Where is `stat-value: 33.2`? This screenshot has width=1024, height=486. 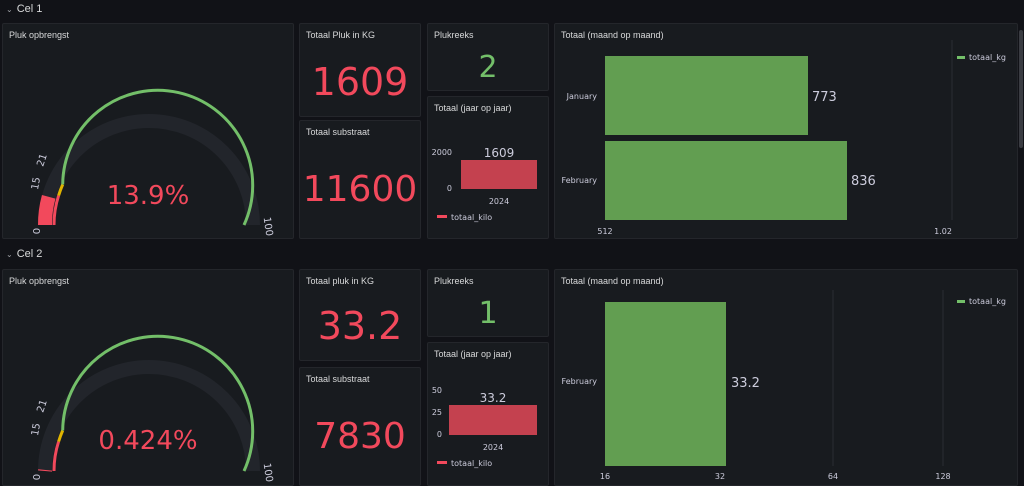
stat-value: 33.2 is located at coordinates (360, 326).